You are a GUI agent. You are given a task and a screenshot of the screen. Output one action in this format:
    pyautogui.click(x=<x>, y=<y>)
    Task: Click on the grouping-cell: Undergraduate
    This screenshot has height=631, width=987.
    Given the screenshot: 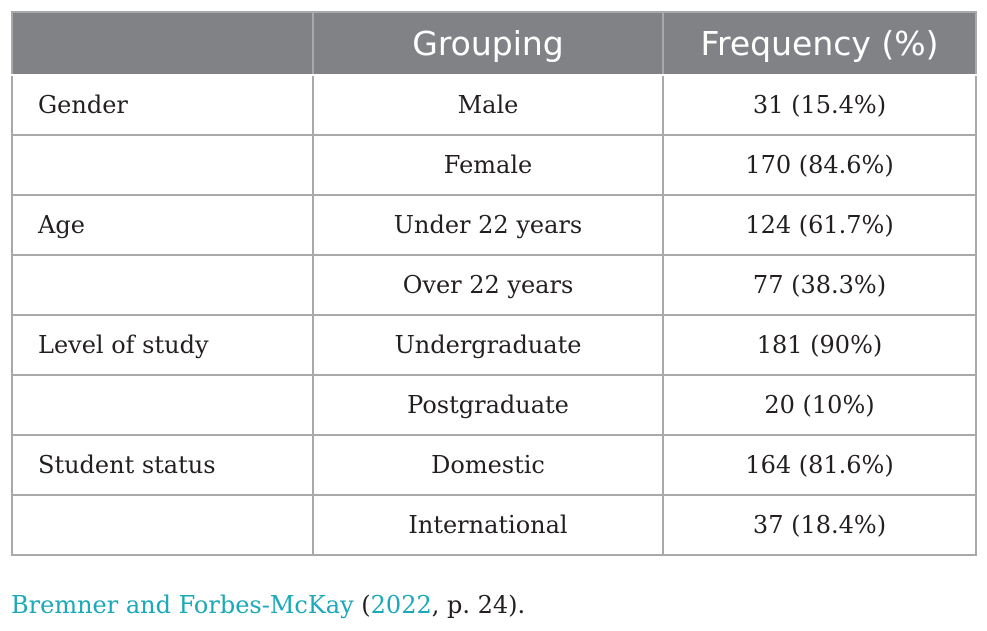 What is the action you would take?
    pyautogui.click(x=488, y=345)
    